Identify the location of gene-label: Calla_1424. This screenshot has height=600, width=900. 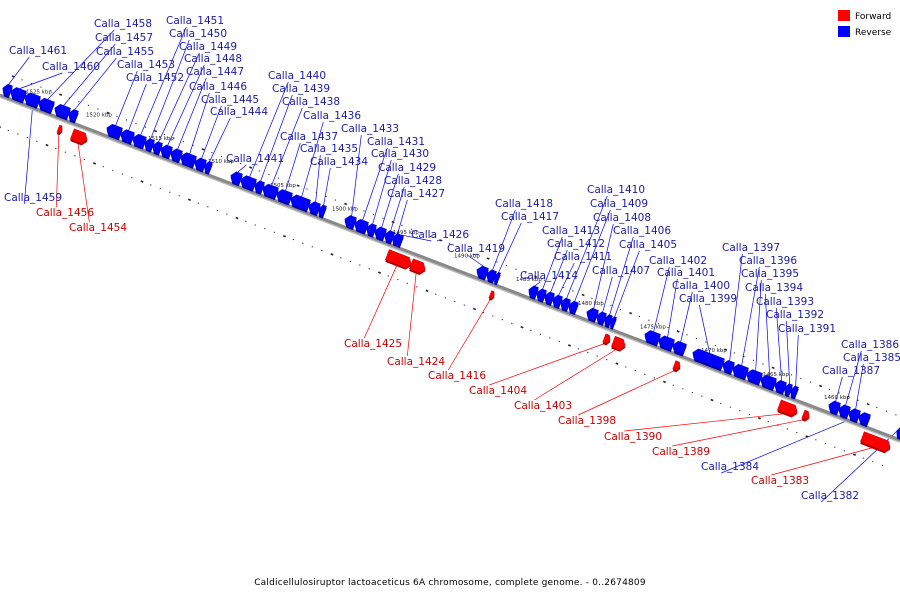
(416, 362).